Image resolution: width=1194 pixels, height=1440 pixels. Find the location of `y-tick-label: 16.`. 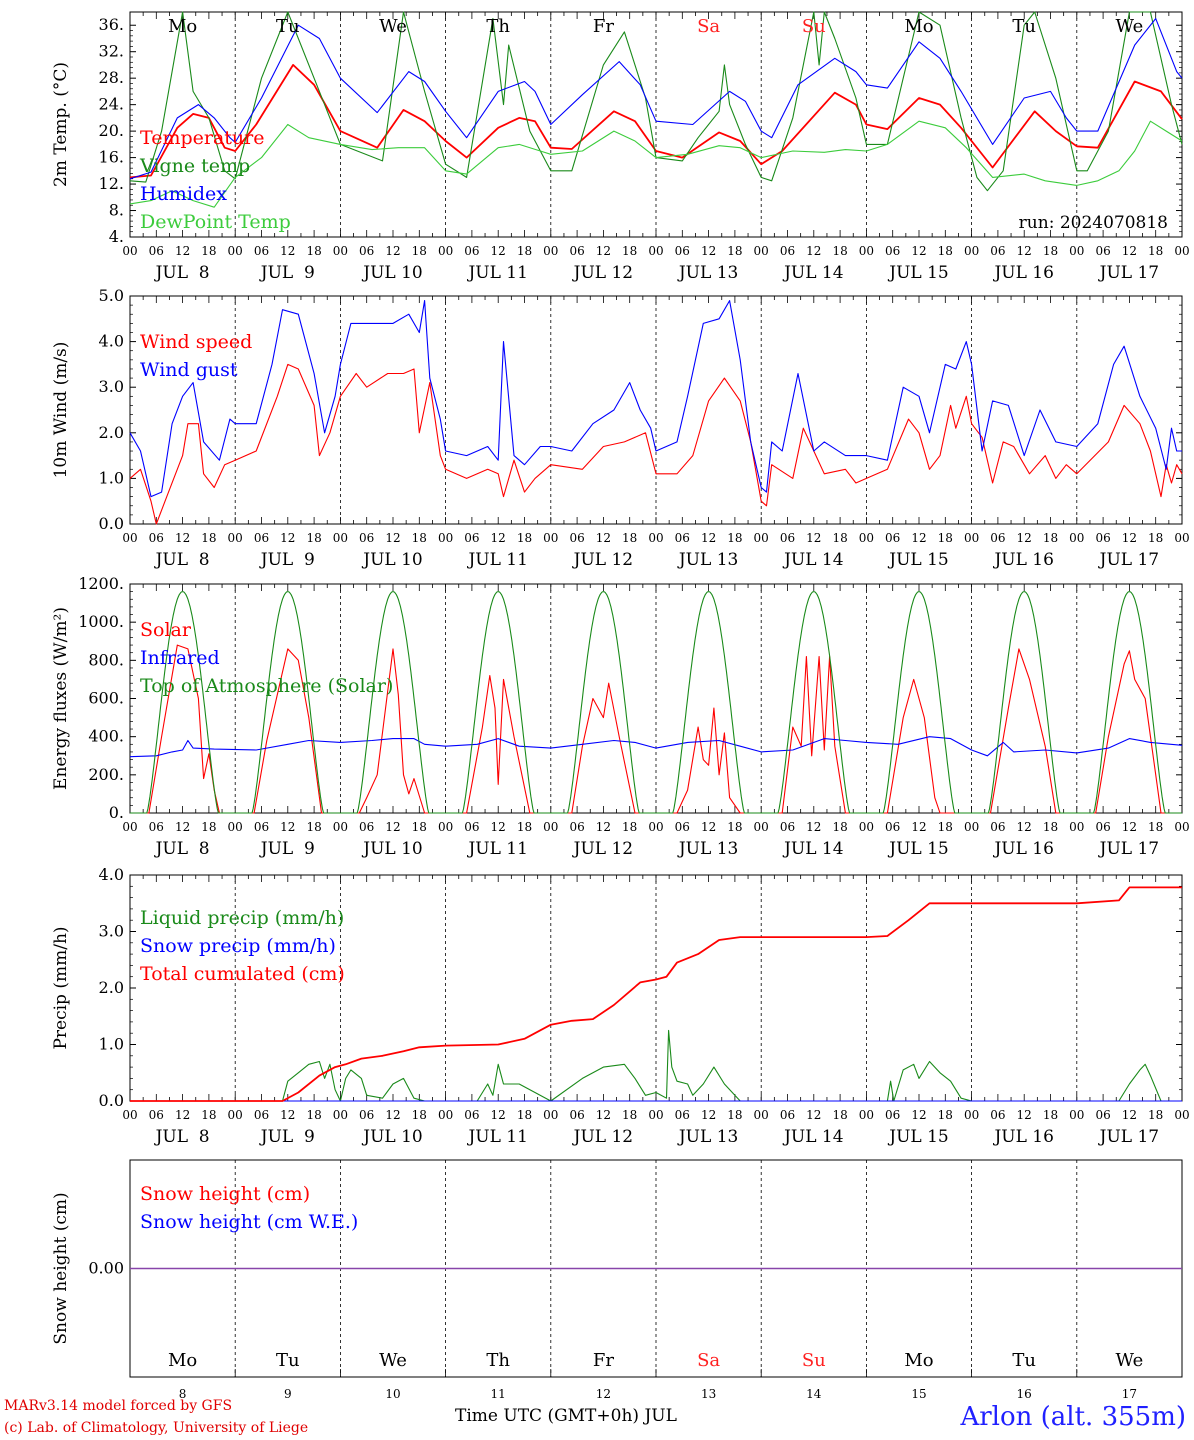

y-tick-label: 16. is located at coordinates (111, 157).